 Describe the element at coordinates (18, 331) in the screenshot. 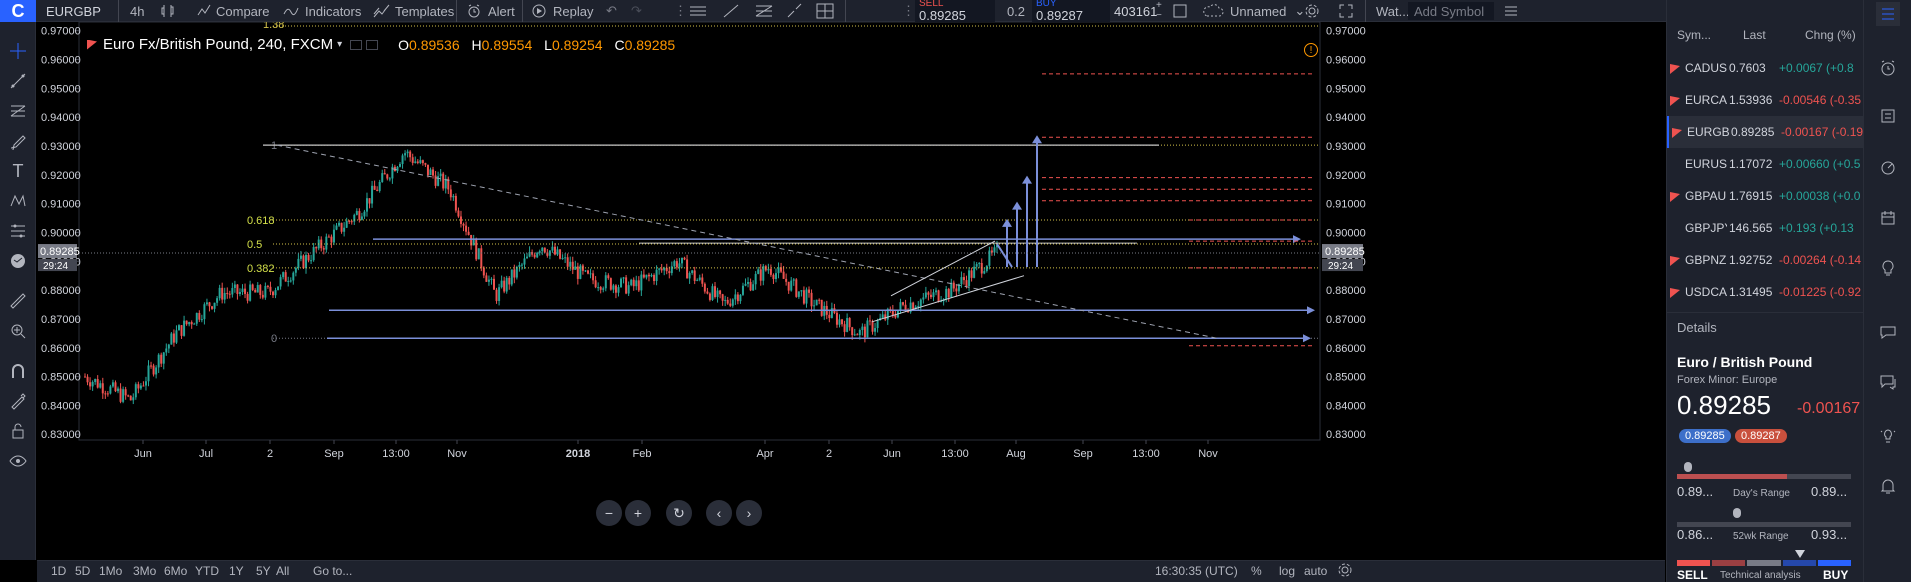

I see `zoom-in-icon` at that location.